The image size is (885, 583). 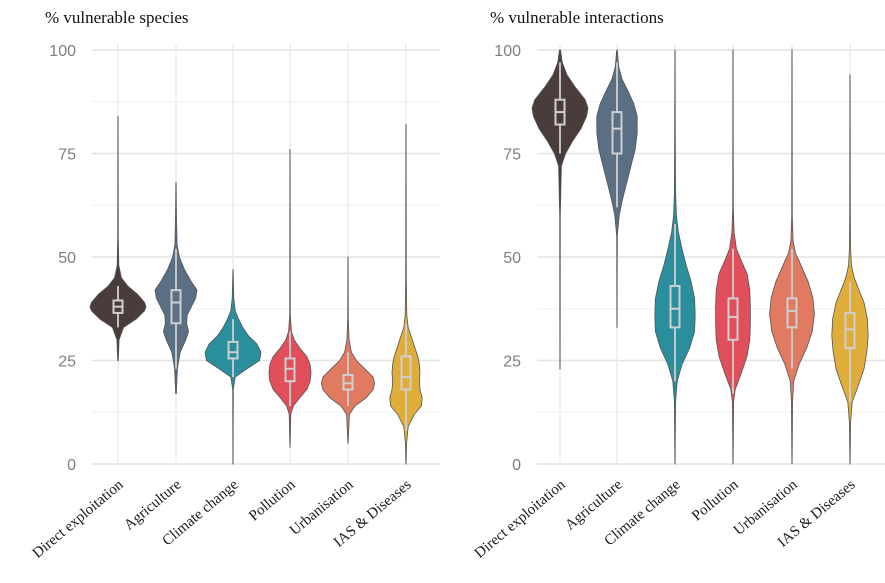 I want to click on panel-title: % vulnerable interactions, so click(x=577, y=17).